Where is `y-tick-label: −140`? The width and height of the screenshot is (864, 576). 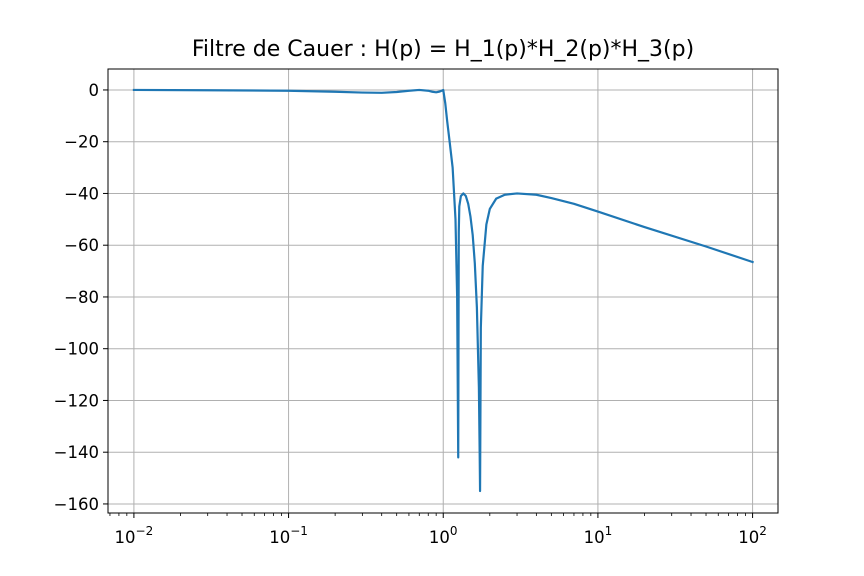 y-tick-label: −140 is located at coordinates (76, 452).